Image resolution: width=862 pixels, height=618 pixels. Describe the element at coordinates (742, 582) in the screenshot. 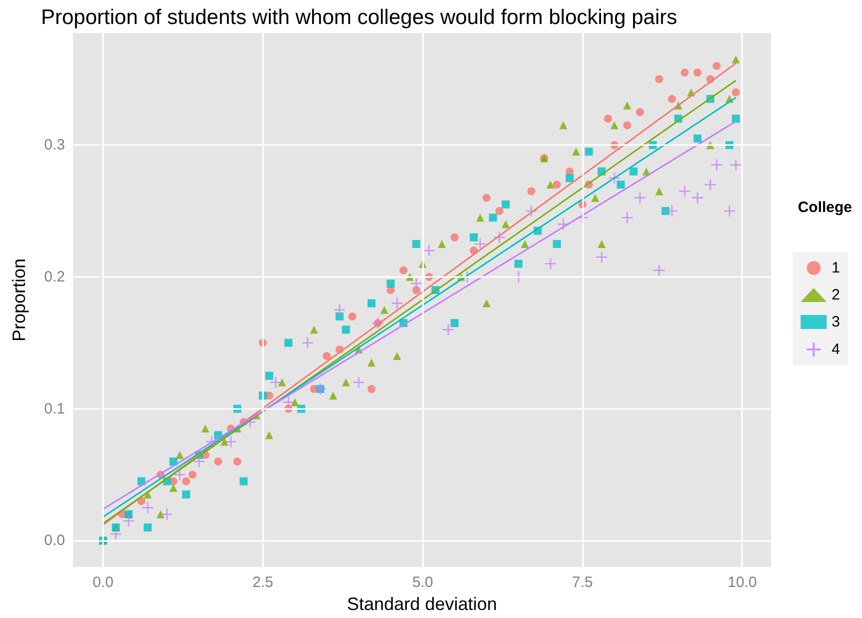

I see `x-tick-label: 10.0` at that location.